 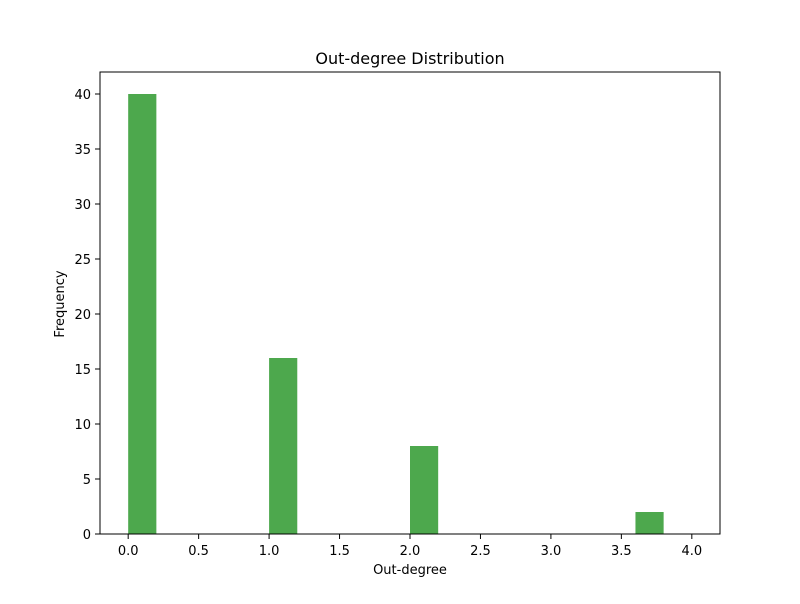 I want to click on x-tick-label: 2.5, so click(x=480, y=551).